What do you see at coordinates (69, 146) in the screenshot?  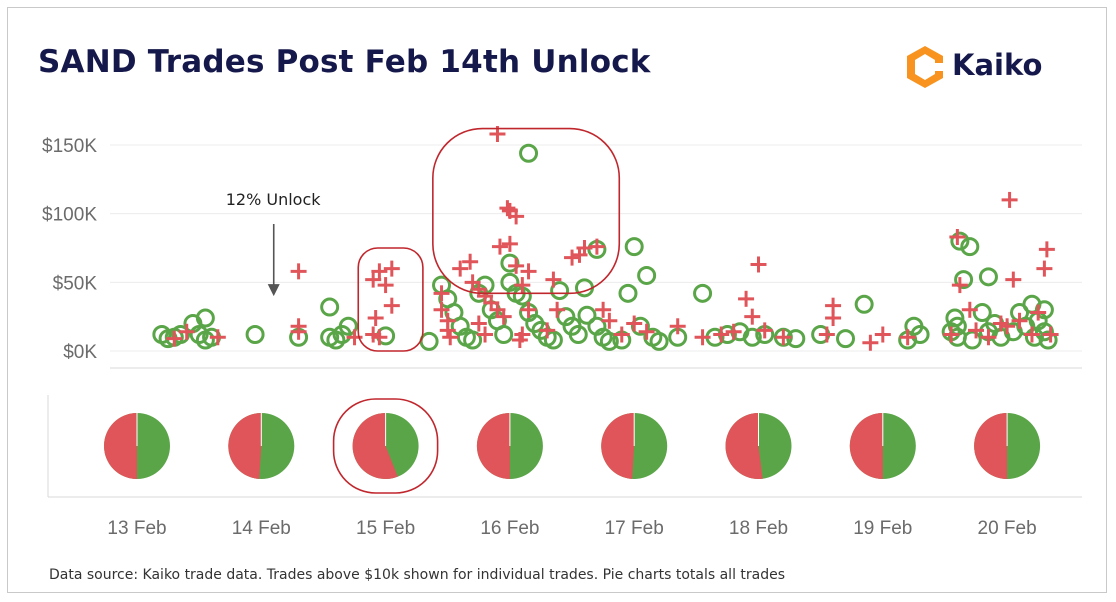 I see `y-tick-label: $150K` at bounding box center [69, 146].